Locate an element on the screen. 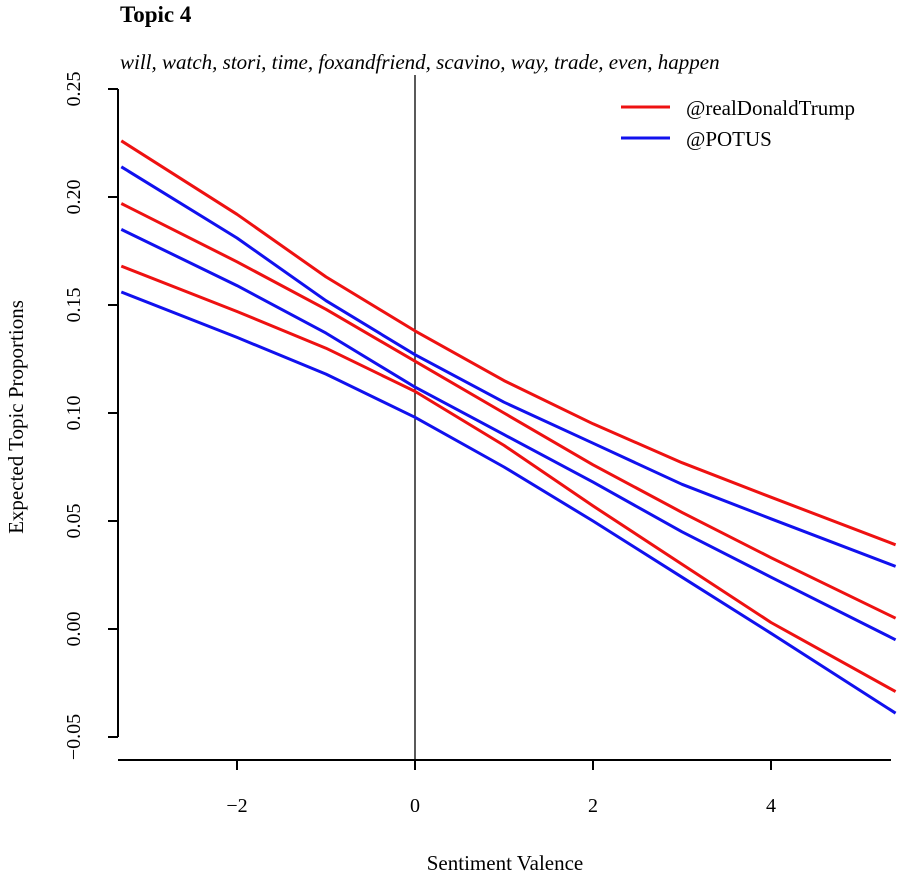  y-tick-label: 0.20 is located at coordinates (74, 197).